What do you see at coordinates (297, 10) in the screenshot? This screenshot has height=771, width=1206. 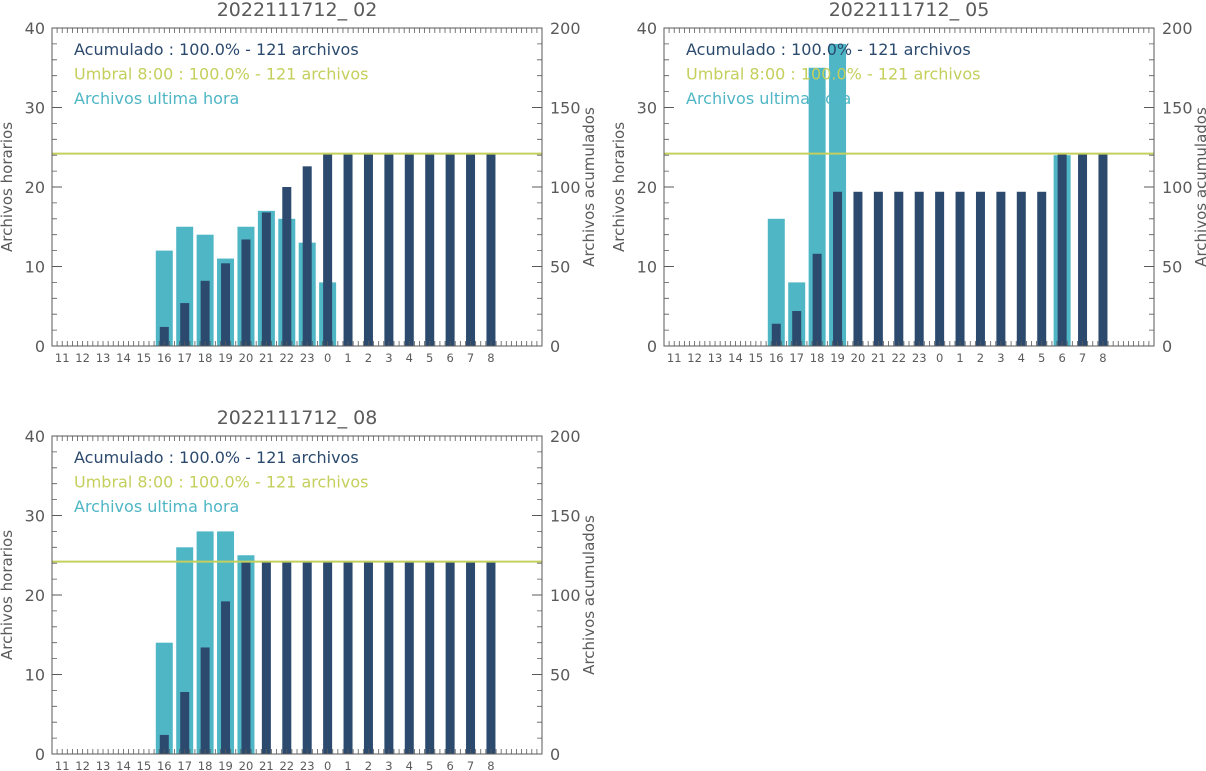 I see `chart-title: 2022111712_ 02` at bounding box center [297, 10].